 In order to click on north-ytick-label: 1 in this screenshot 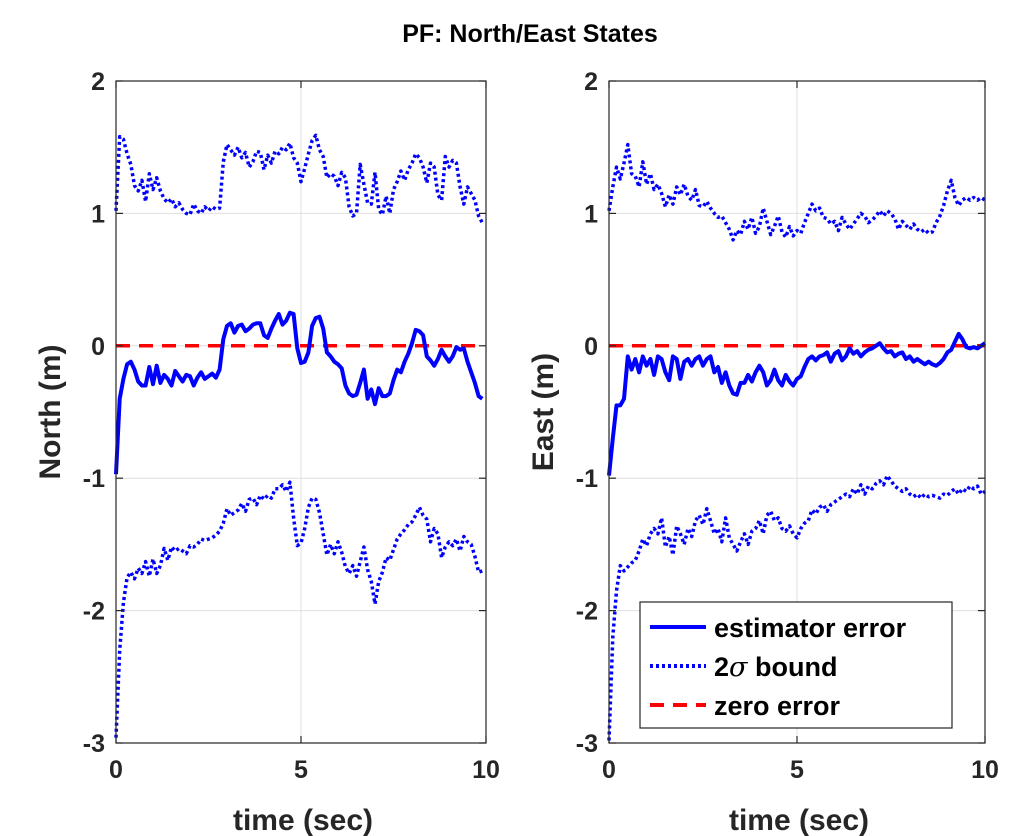, I will do `click(98, 214)`.